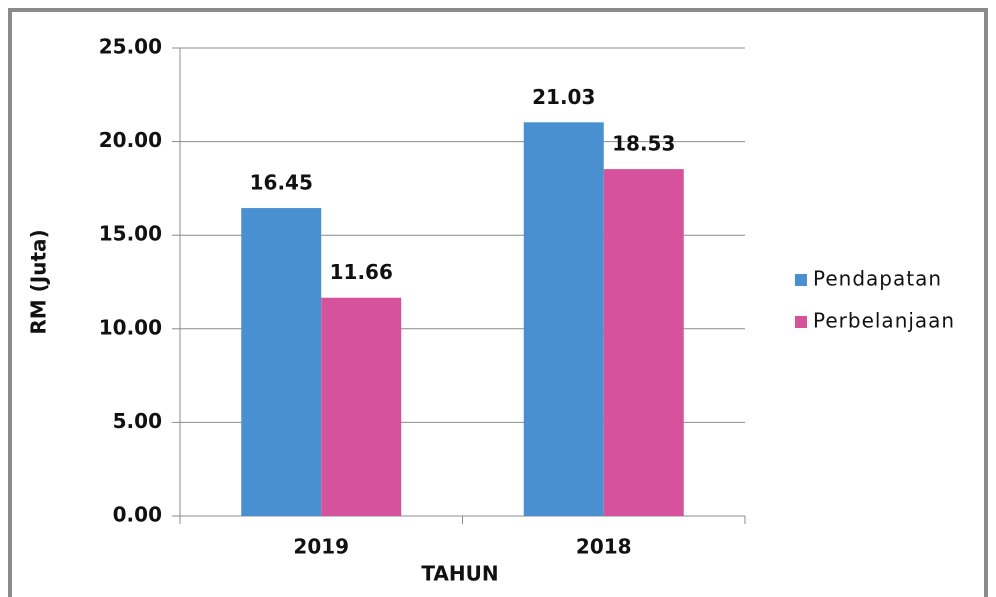 This screenshot has width=996, height=597. I want to click on legend-label: Pendapatan, so click(877, 279).